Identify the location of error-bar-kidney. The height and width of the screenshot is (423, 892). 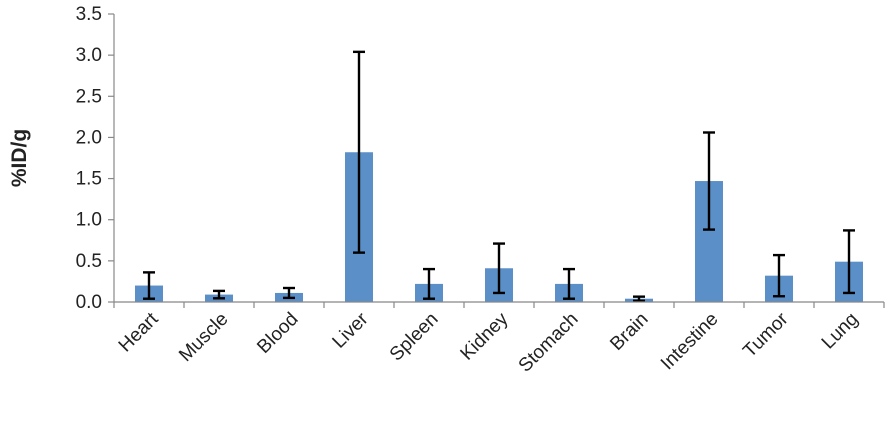
(499, 268).